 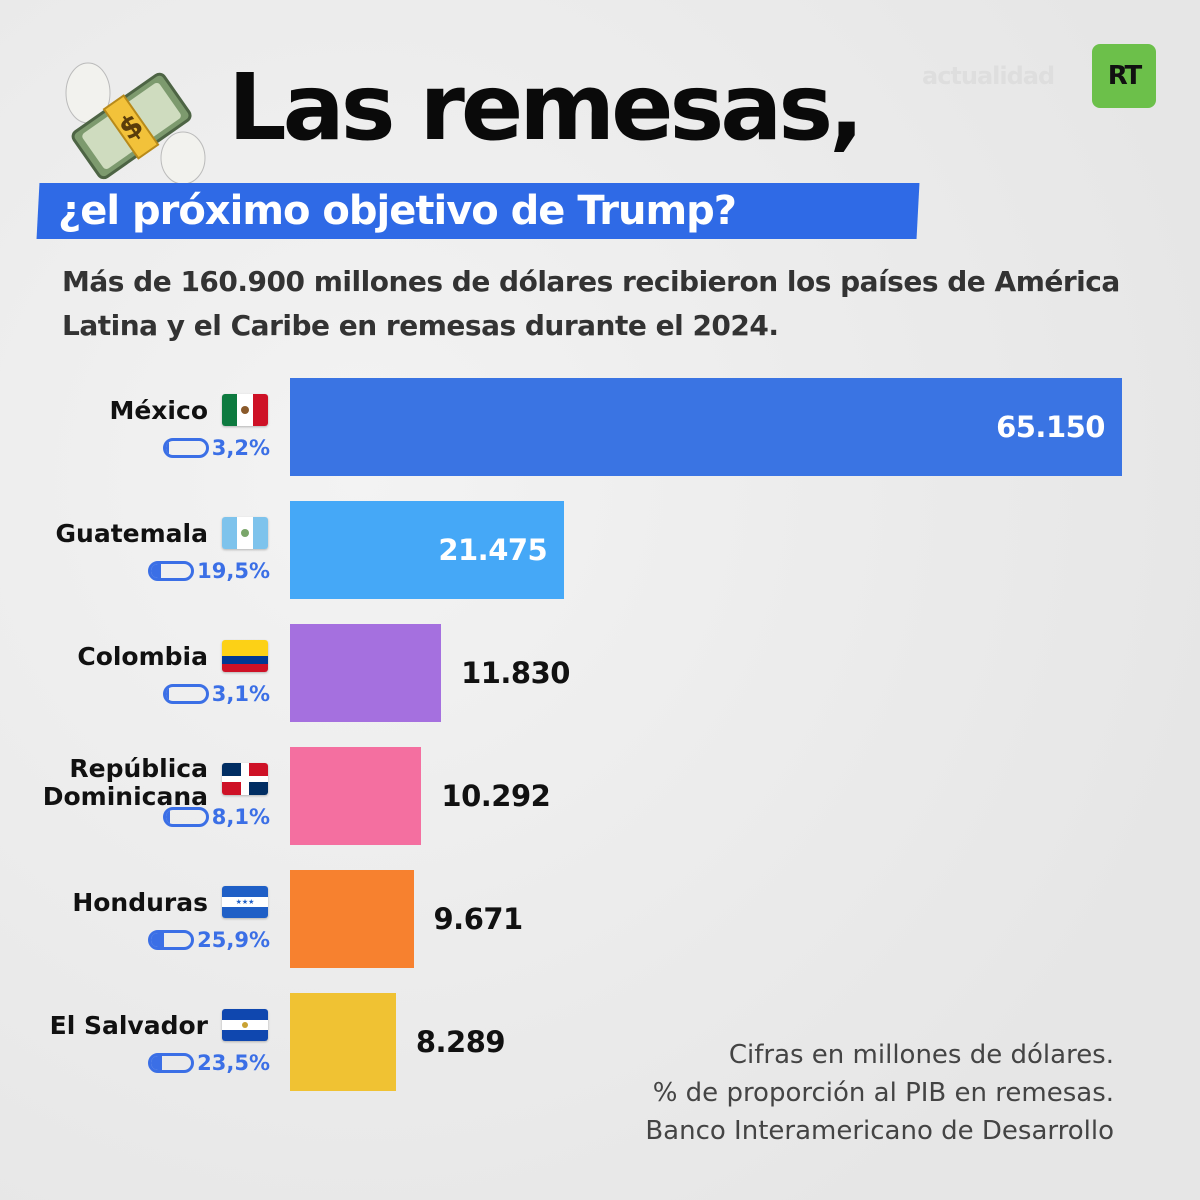 What do you see at coordinates (245, 779) in the screenshot?
I see `dominican-republic-flag-icon` at bounding box center [245, 779].